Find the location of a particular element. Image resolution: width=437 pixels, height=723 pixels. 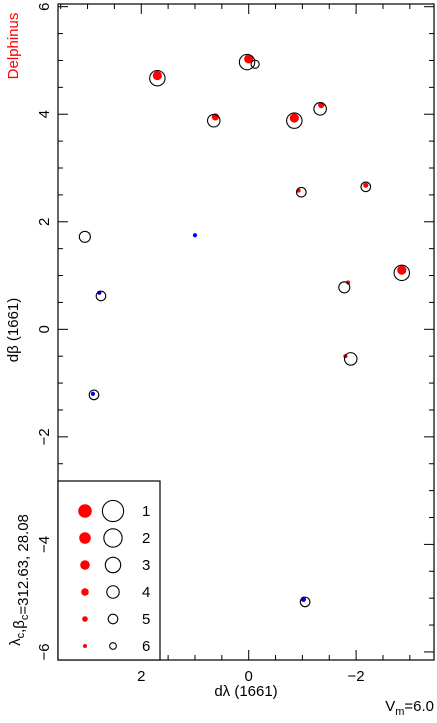

legend-box is located at coordinates (109, 570).